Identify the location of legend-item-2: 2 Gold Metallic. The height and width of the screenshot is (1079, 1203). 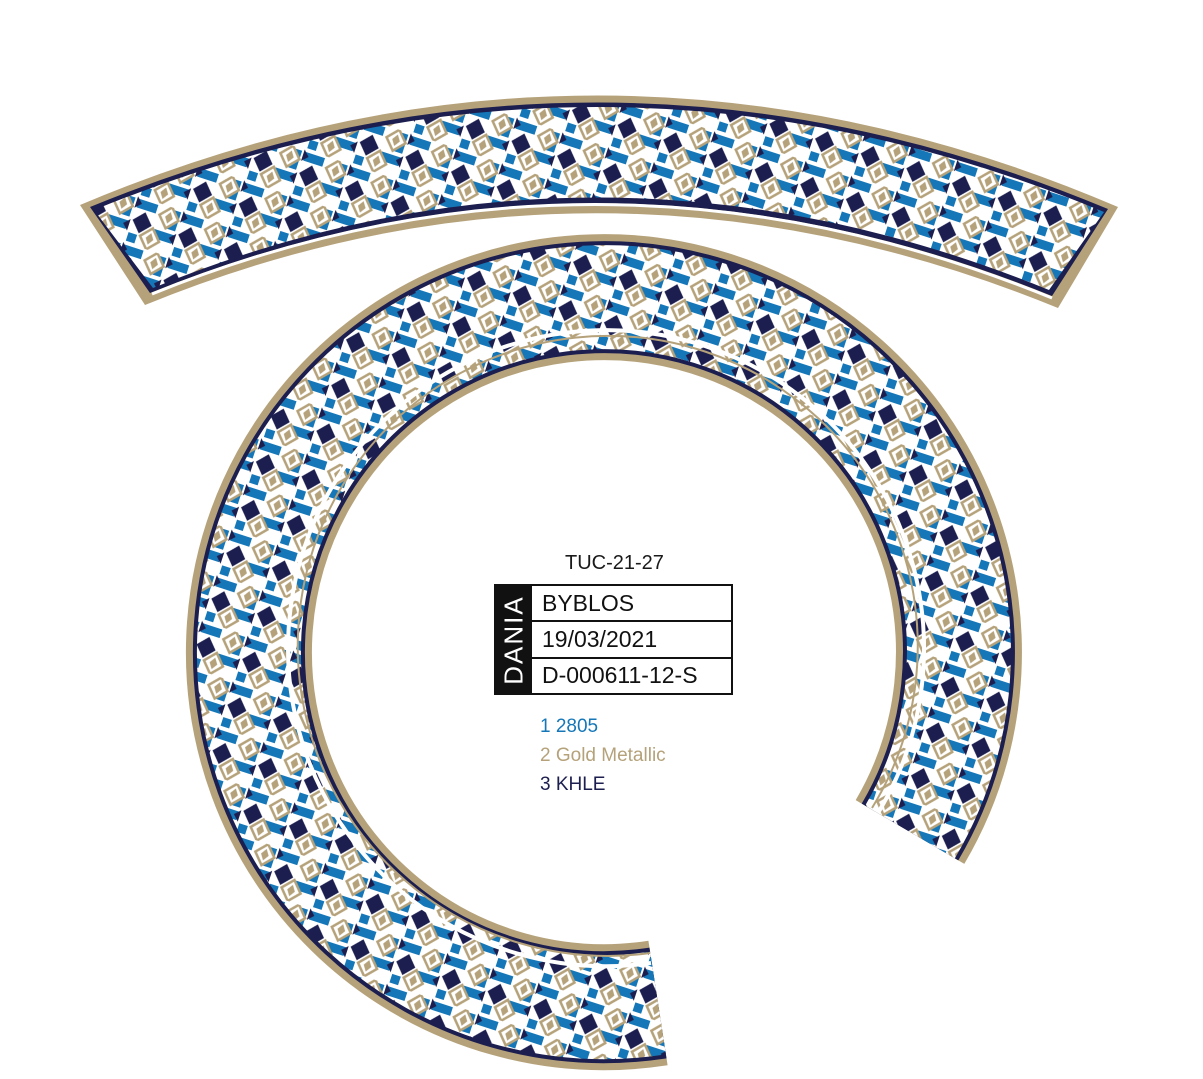
(603, 755).